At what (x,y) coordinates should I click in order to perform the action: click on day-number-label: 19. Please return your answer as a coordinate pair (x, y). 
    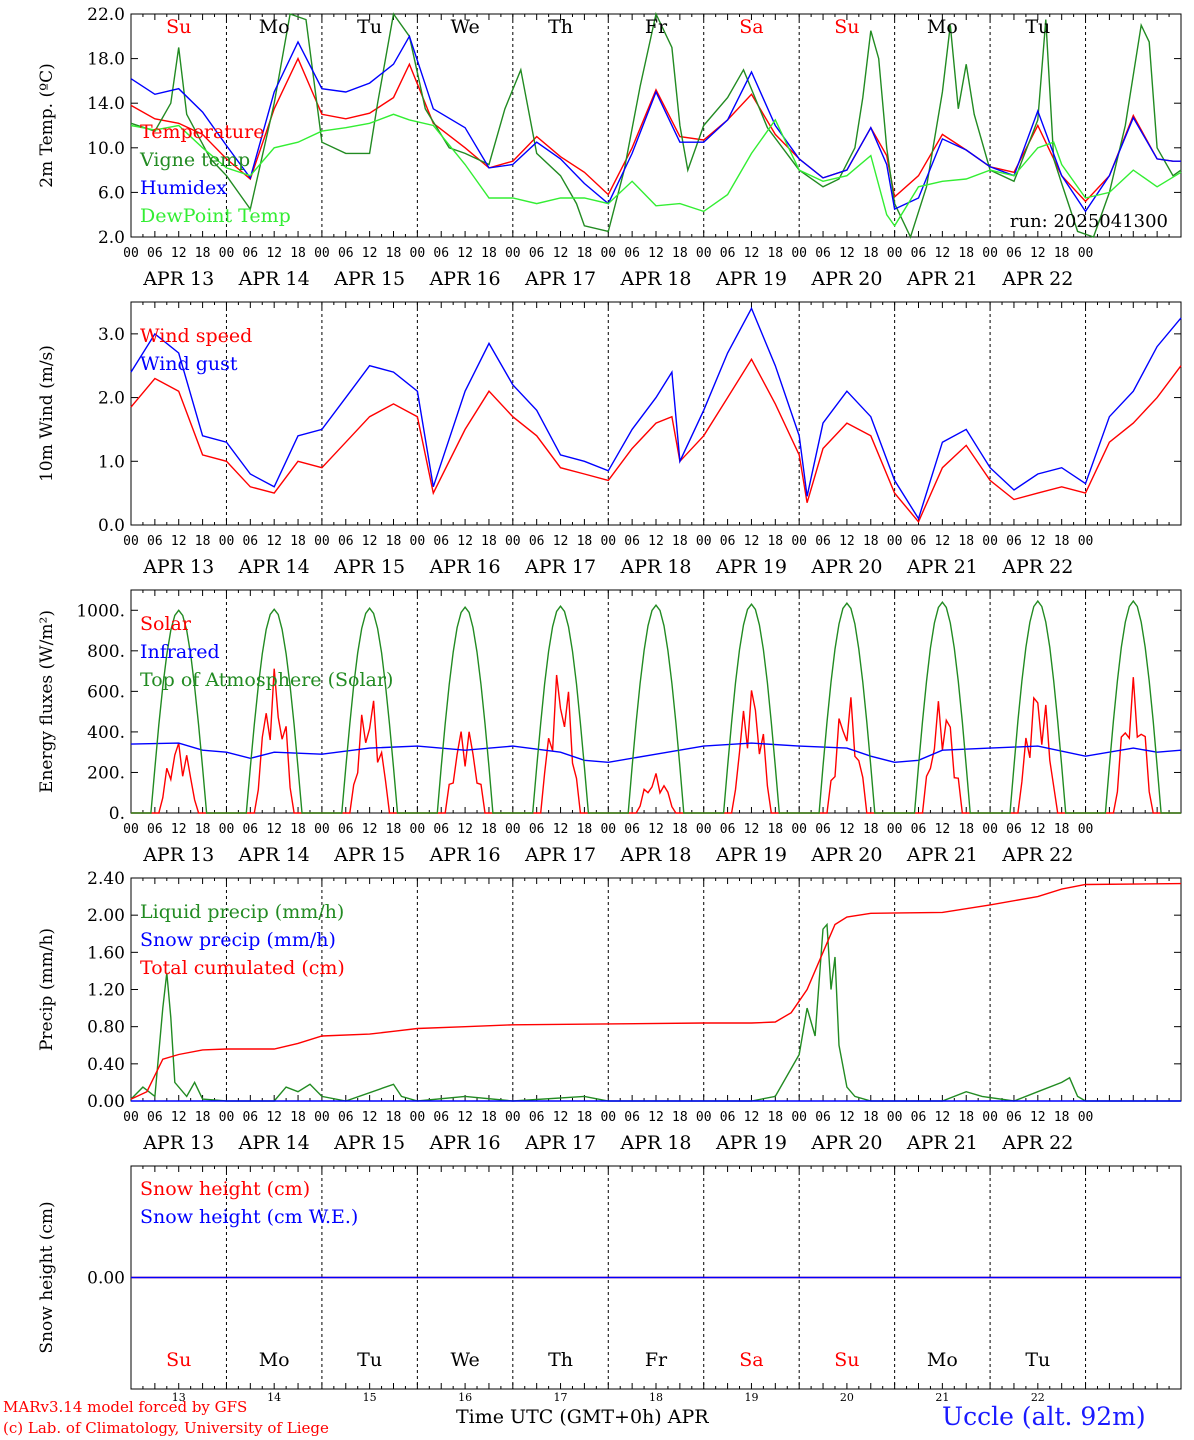
    Looking at the image, I should click on (751, 1397).